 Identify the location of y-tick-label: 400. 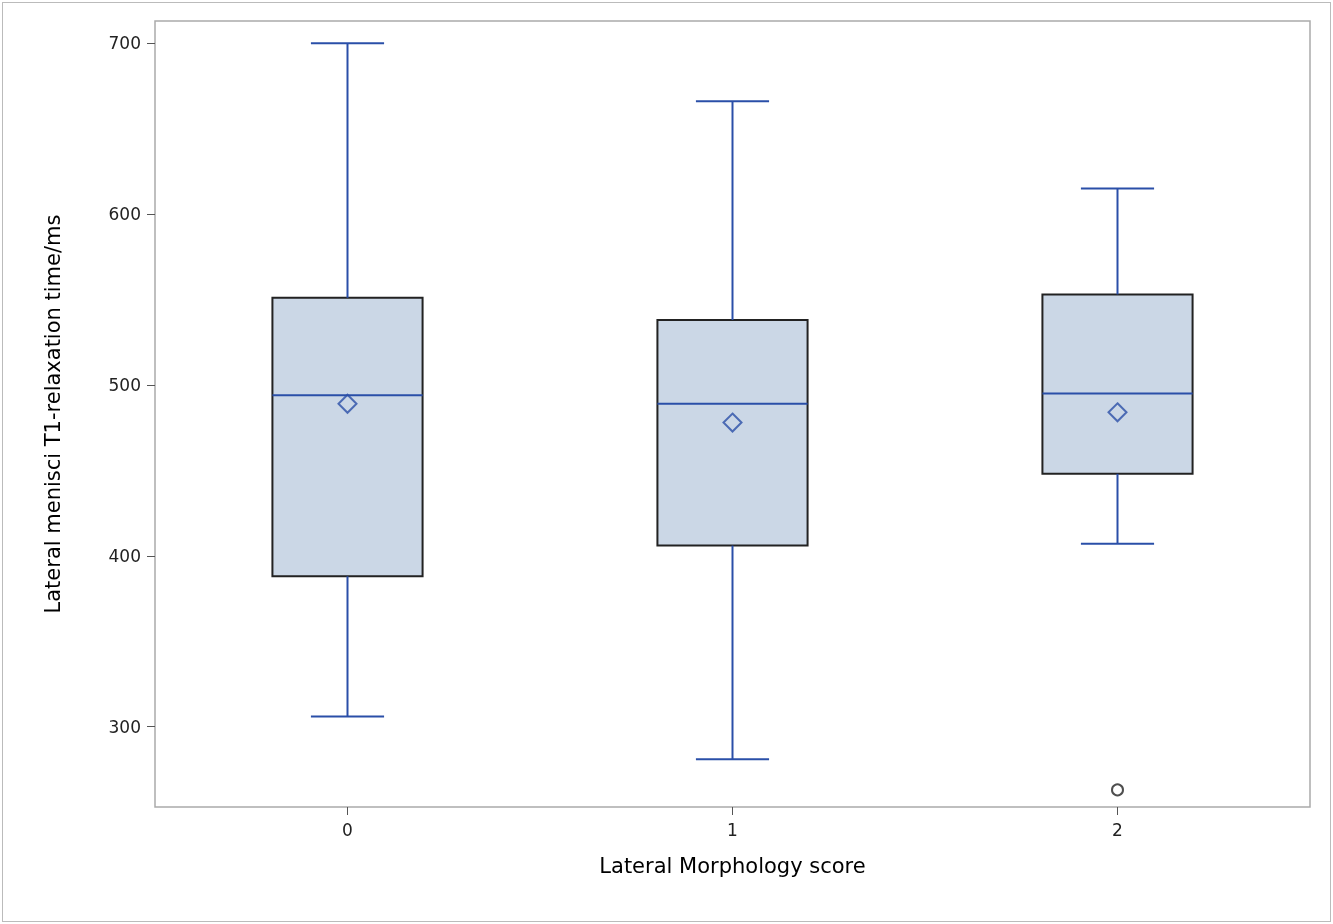
(124, 555).